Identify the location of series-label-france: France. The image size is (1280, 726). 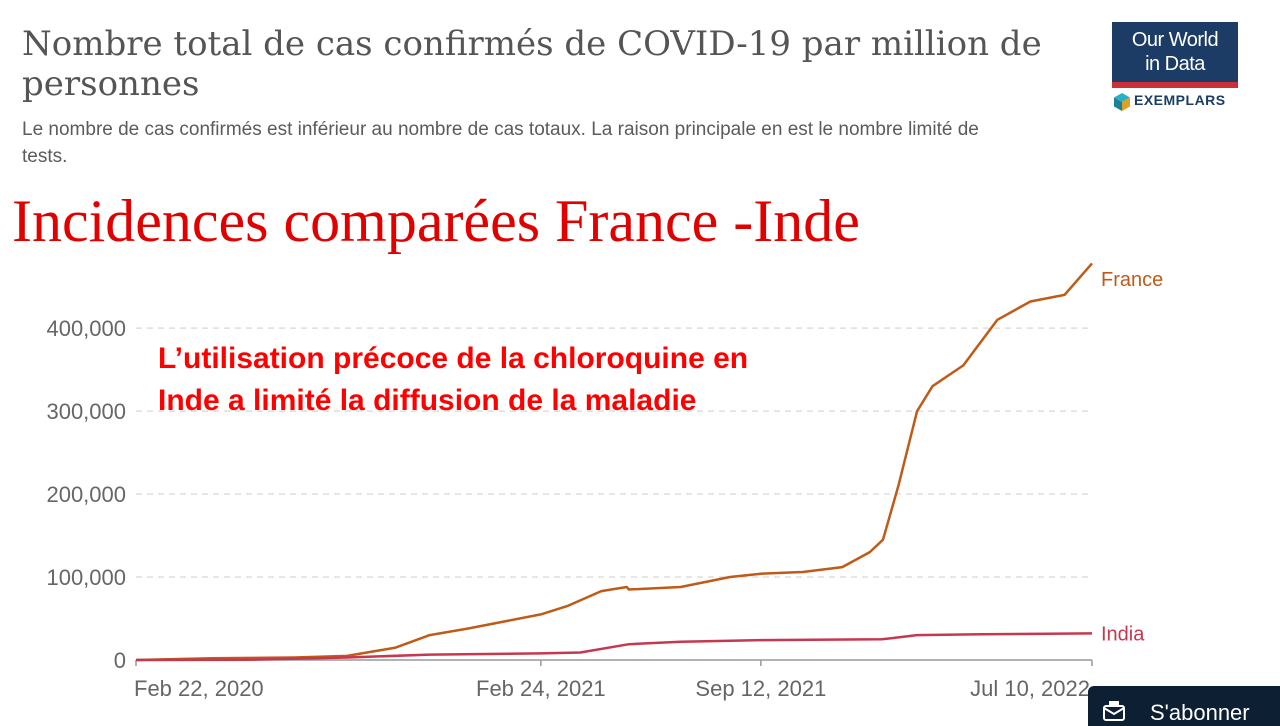
(1132, 280).